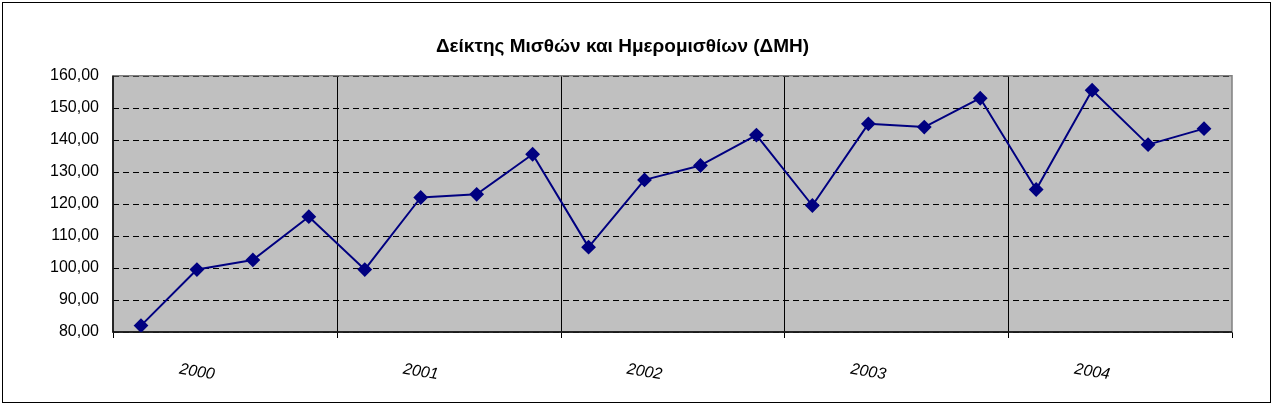 Image resolution: width=1273 pixels, height=405 pixels. What do you see at coordinates (75, 107) in the screenshot?
I see `y-tick-label: 150,00` at bounding box center [75, 107].